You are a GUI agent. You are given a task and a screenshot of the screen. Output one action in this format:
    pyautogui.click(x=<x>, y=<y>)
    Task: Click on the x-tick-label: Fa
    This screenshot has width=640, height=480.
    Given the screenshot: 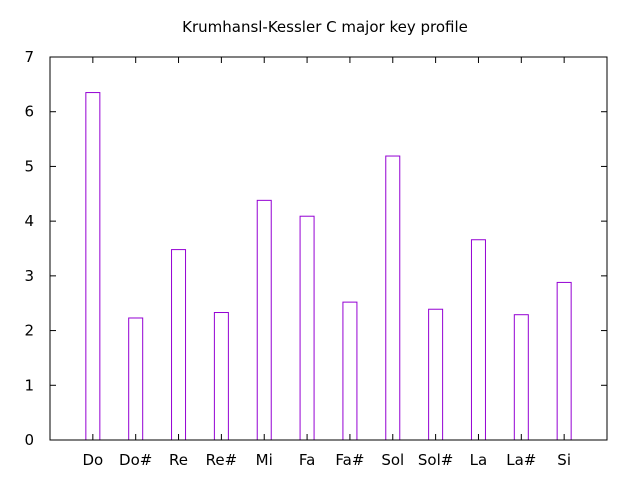 What is the action you would take?
    pyautogui.click(x=307, y=460)
    